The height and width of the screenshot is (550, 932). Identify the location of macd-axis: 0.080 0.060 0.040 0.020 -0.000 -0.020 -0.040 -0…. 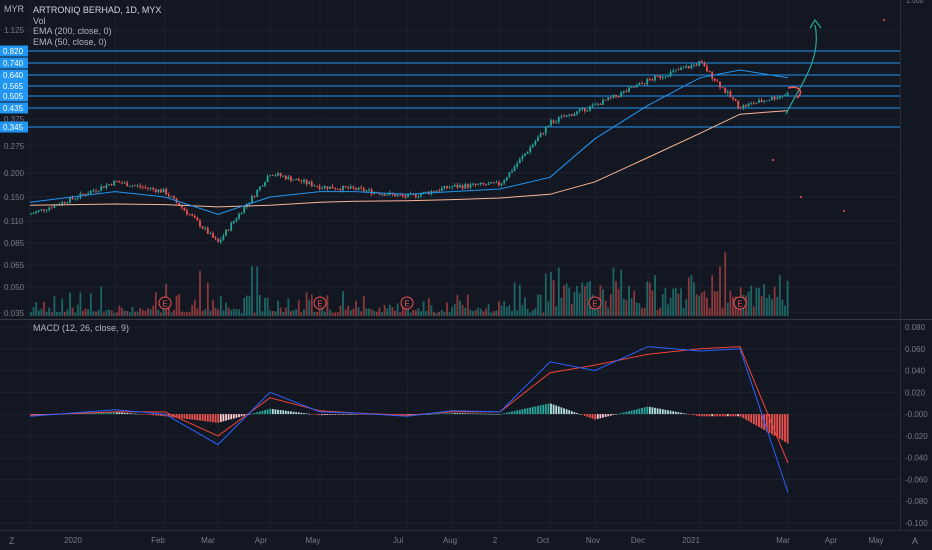
(916, 425).